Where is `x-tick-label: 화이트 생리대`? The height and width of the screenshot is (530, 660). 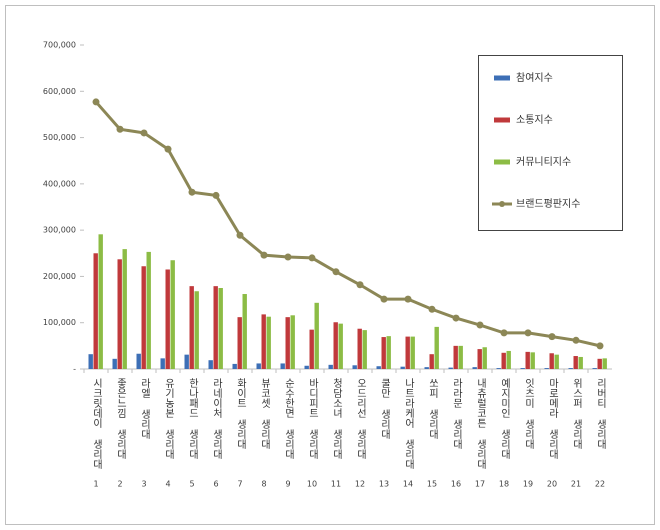
x-tick-label: 화이트 생리대 is located at coordinates (241, 414).